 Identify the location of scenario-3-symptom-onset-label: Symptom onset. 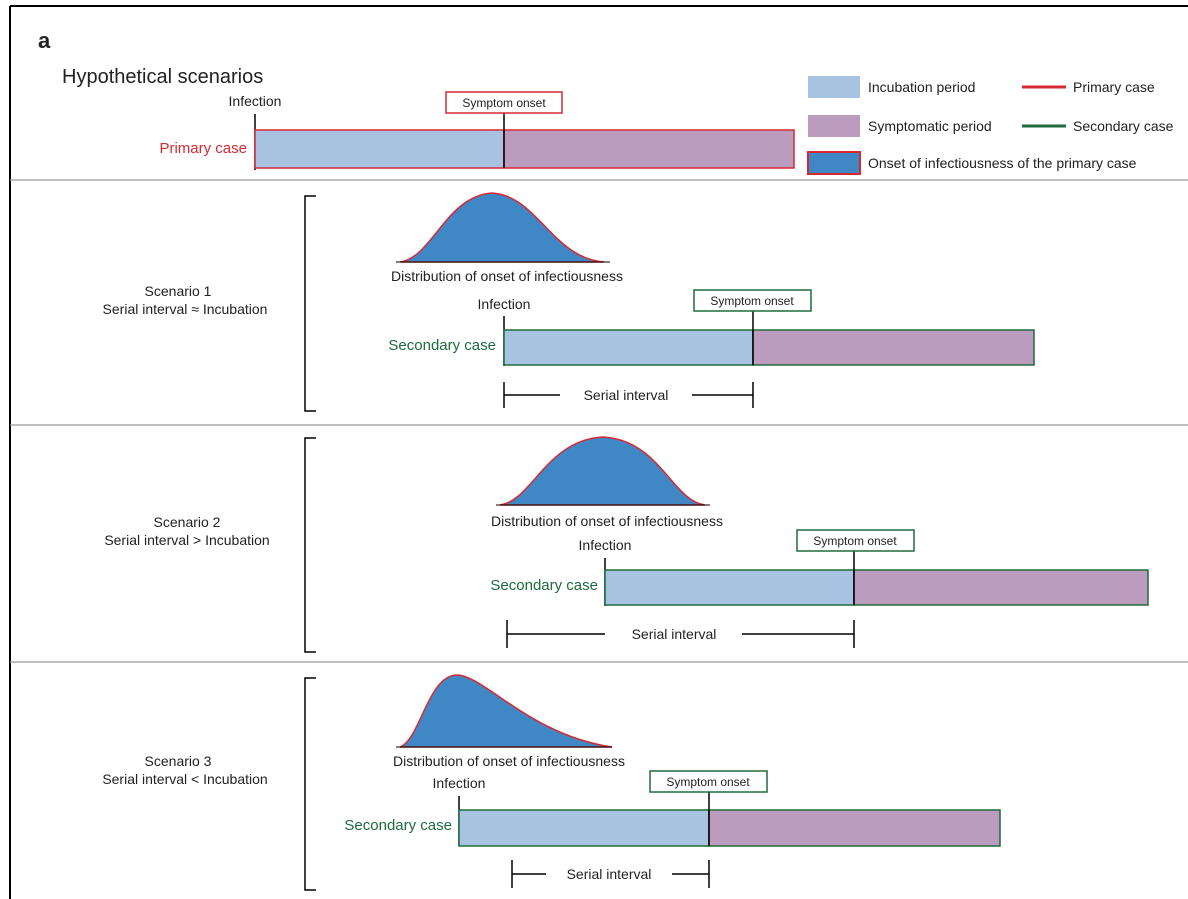
(708, 782).